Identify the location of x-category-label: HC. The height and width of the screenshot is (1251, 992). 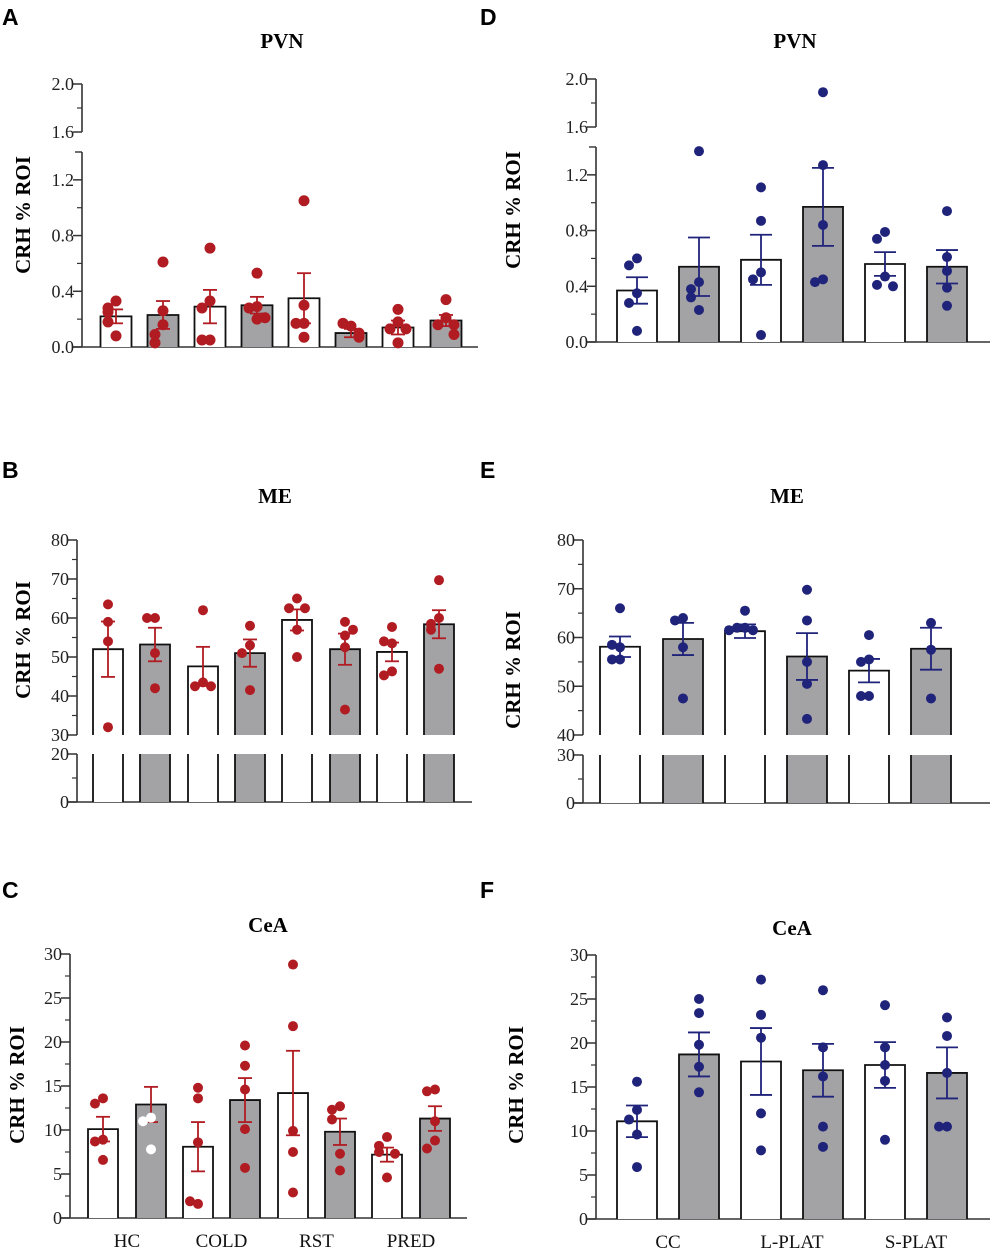
(127, 1241).